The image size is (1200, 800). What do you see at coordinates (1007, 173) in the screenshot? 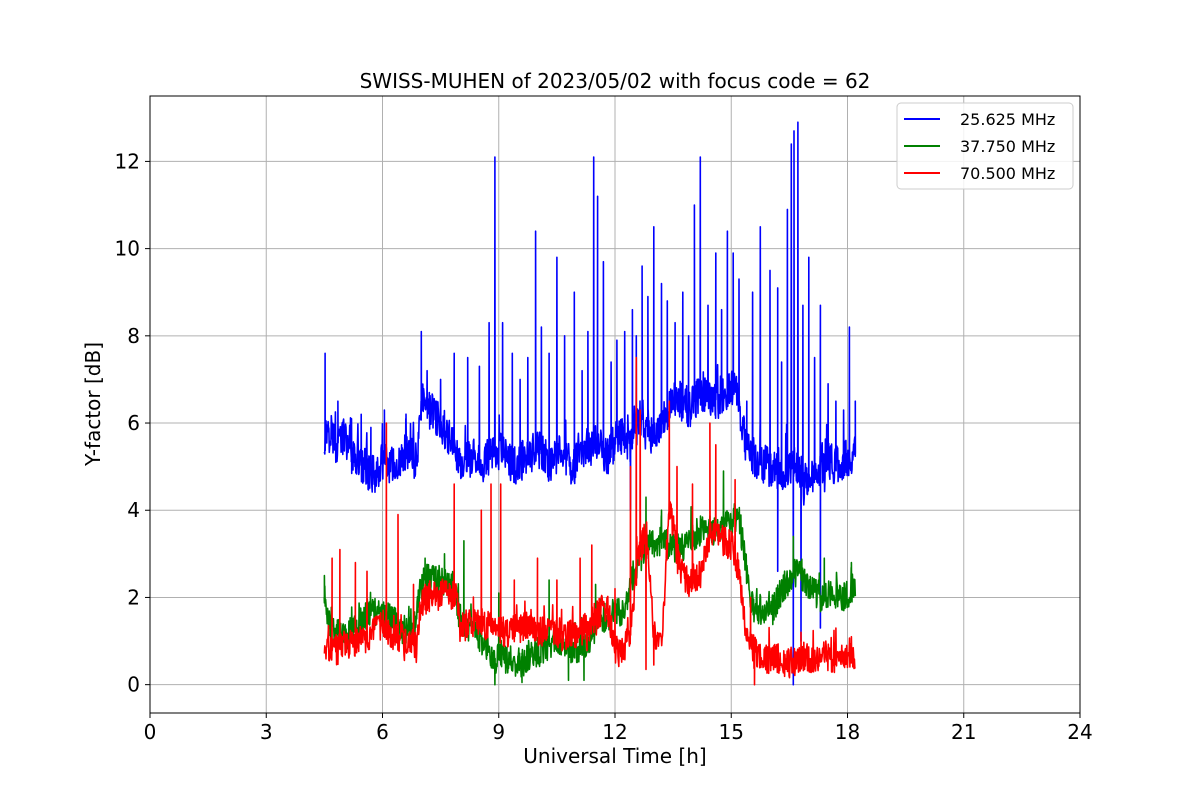
I see `legend-label-3: 70.500 MHz` at bounding box center [1007, 173].